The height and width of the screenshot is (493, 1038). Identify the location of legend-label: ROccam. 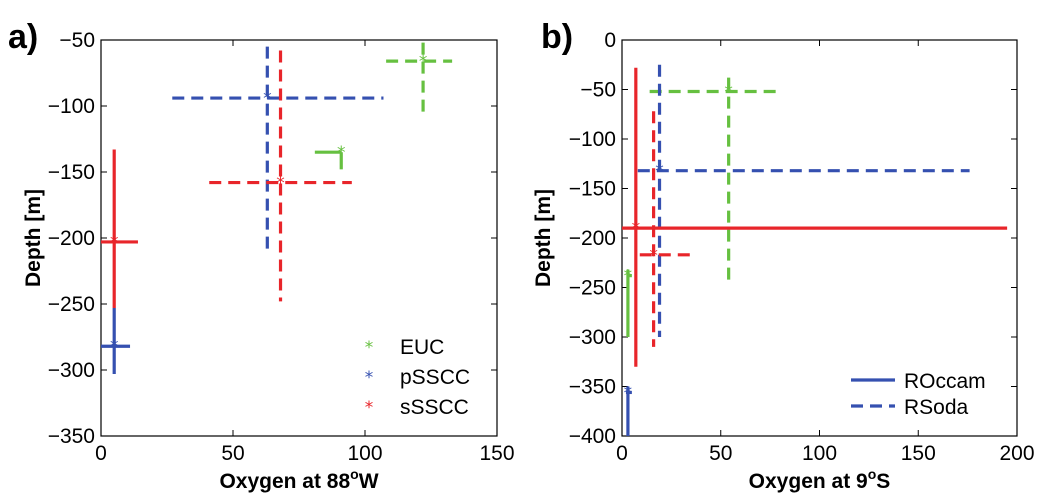
(945, 381).